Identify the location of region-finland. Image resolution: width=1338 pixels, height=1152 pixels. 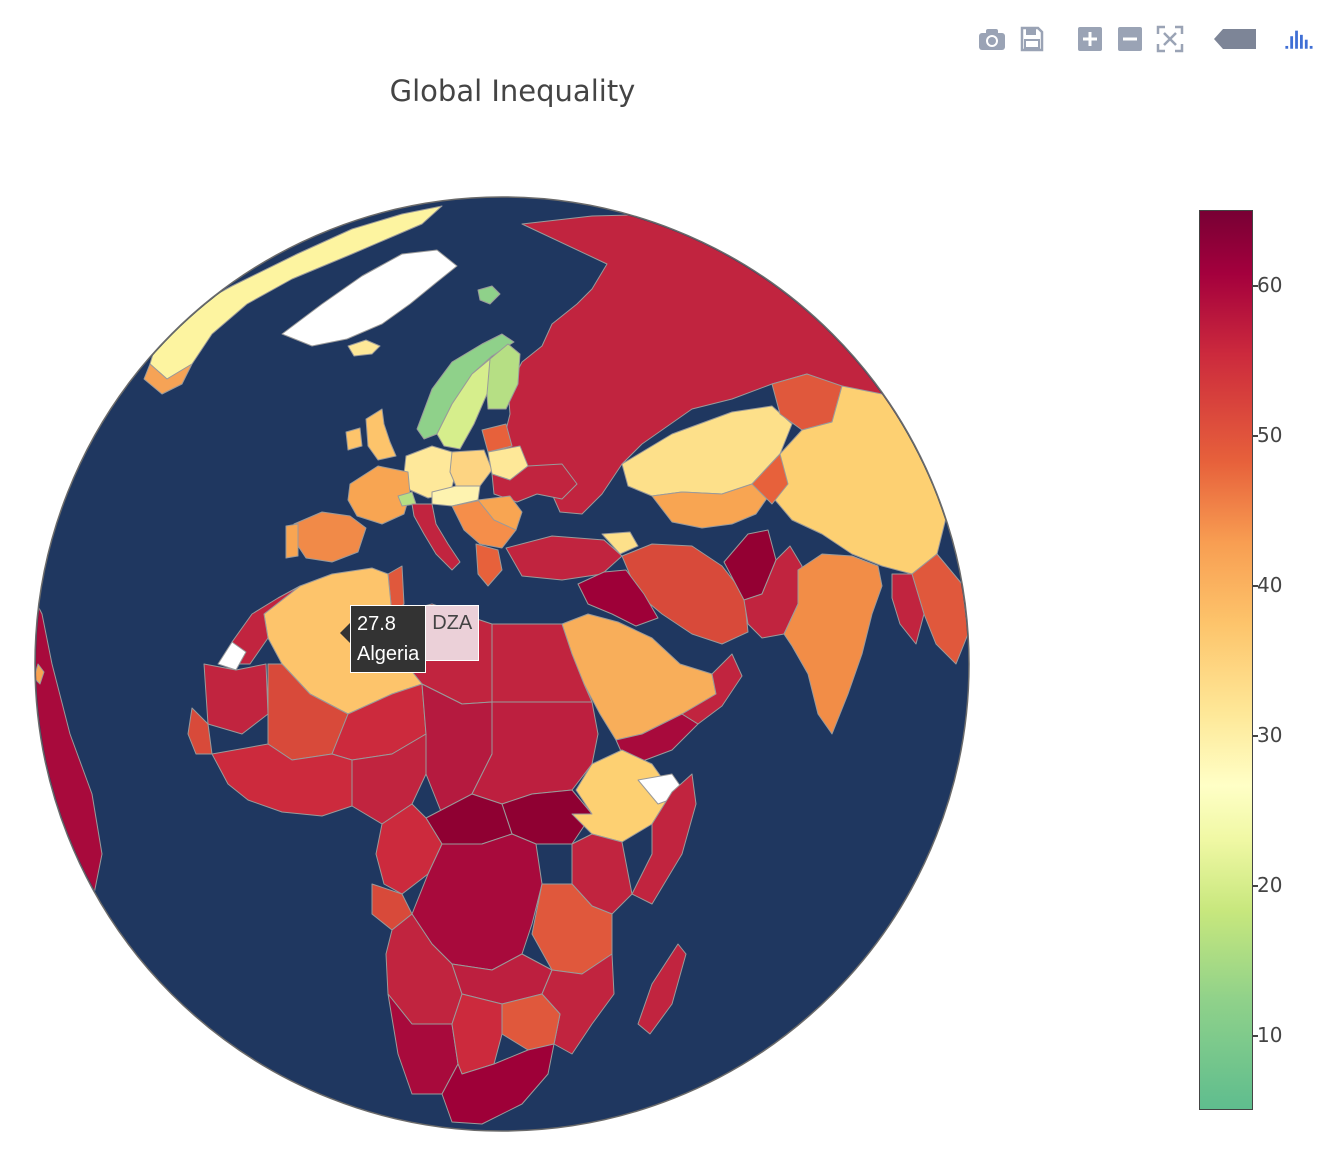
(503, 376).